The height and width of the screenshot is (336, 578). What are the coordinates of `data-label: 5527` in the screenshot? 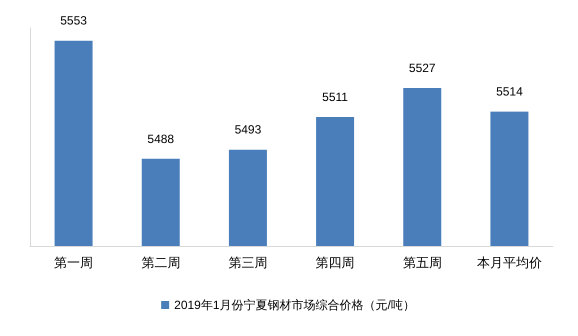 It's located at (422, 67).